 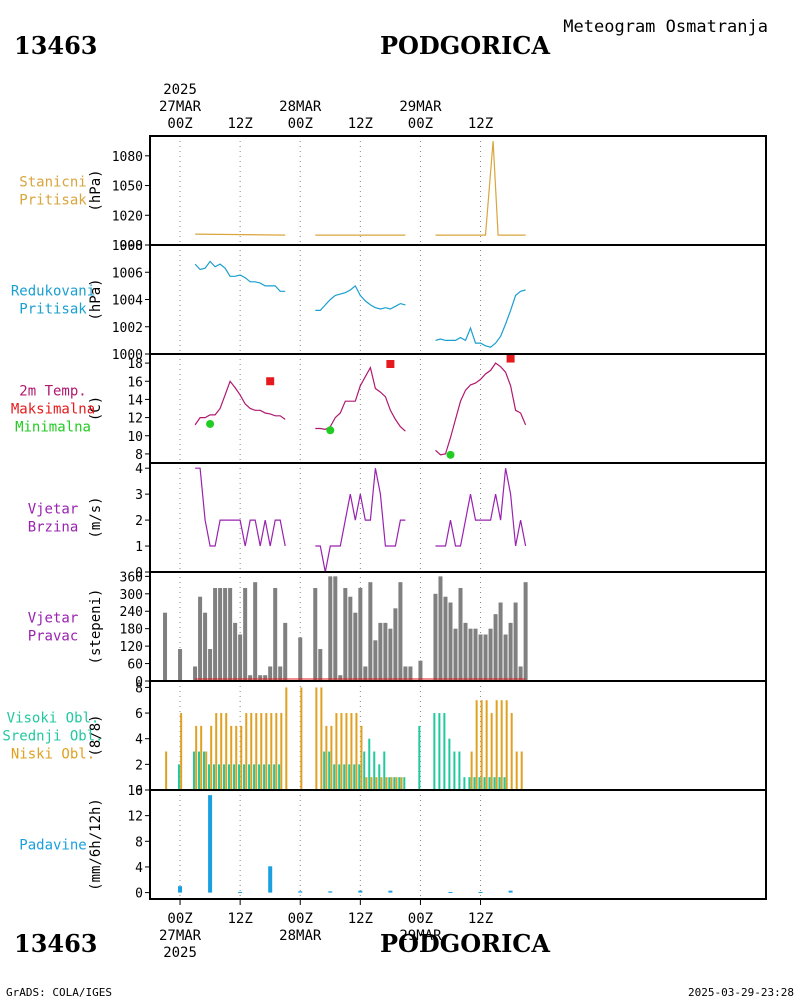 I want to click on time-label-top: 28MAR, so click(x=300, y=107).